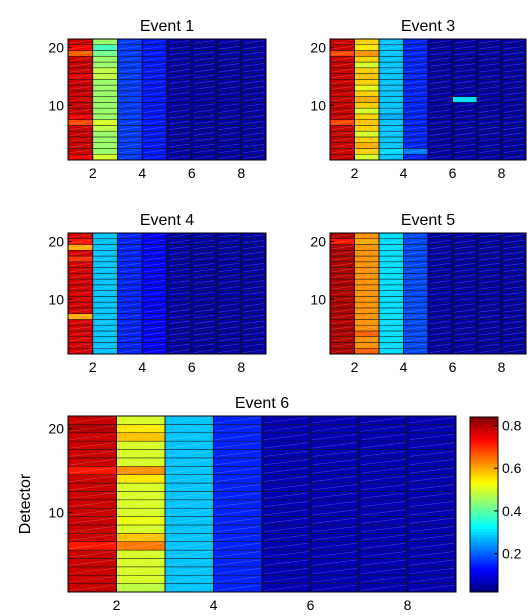  What do you see at coordinates (56, 48) in the screenshot?
I see `y-tick-label: 20` at bounding box center [56, 48].